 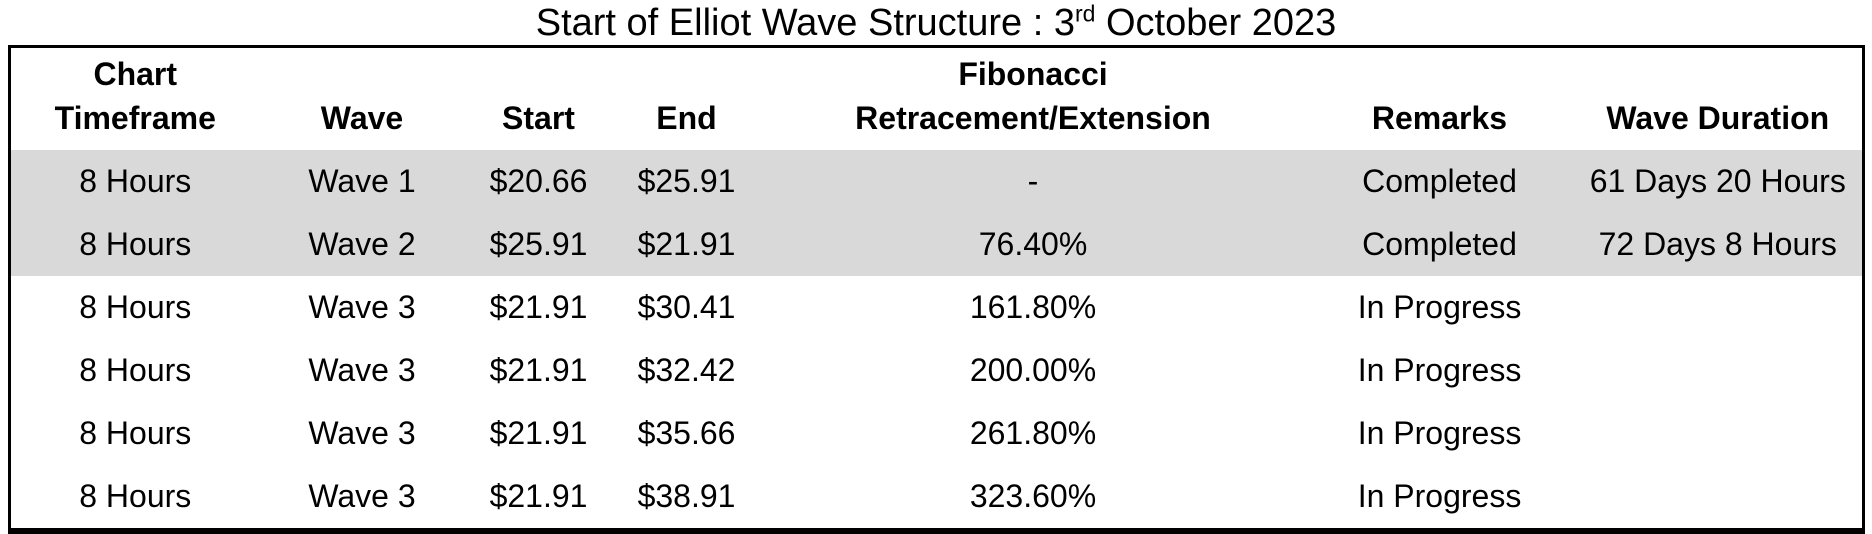 I want to click on cell-end: $21.91, so click(x=686, y=244).